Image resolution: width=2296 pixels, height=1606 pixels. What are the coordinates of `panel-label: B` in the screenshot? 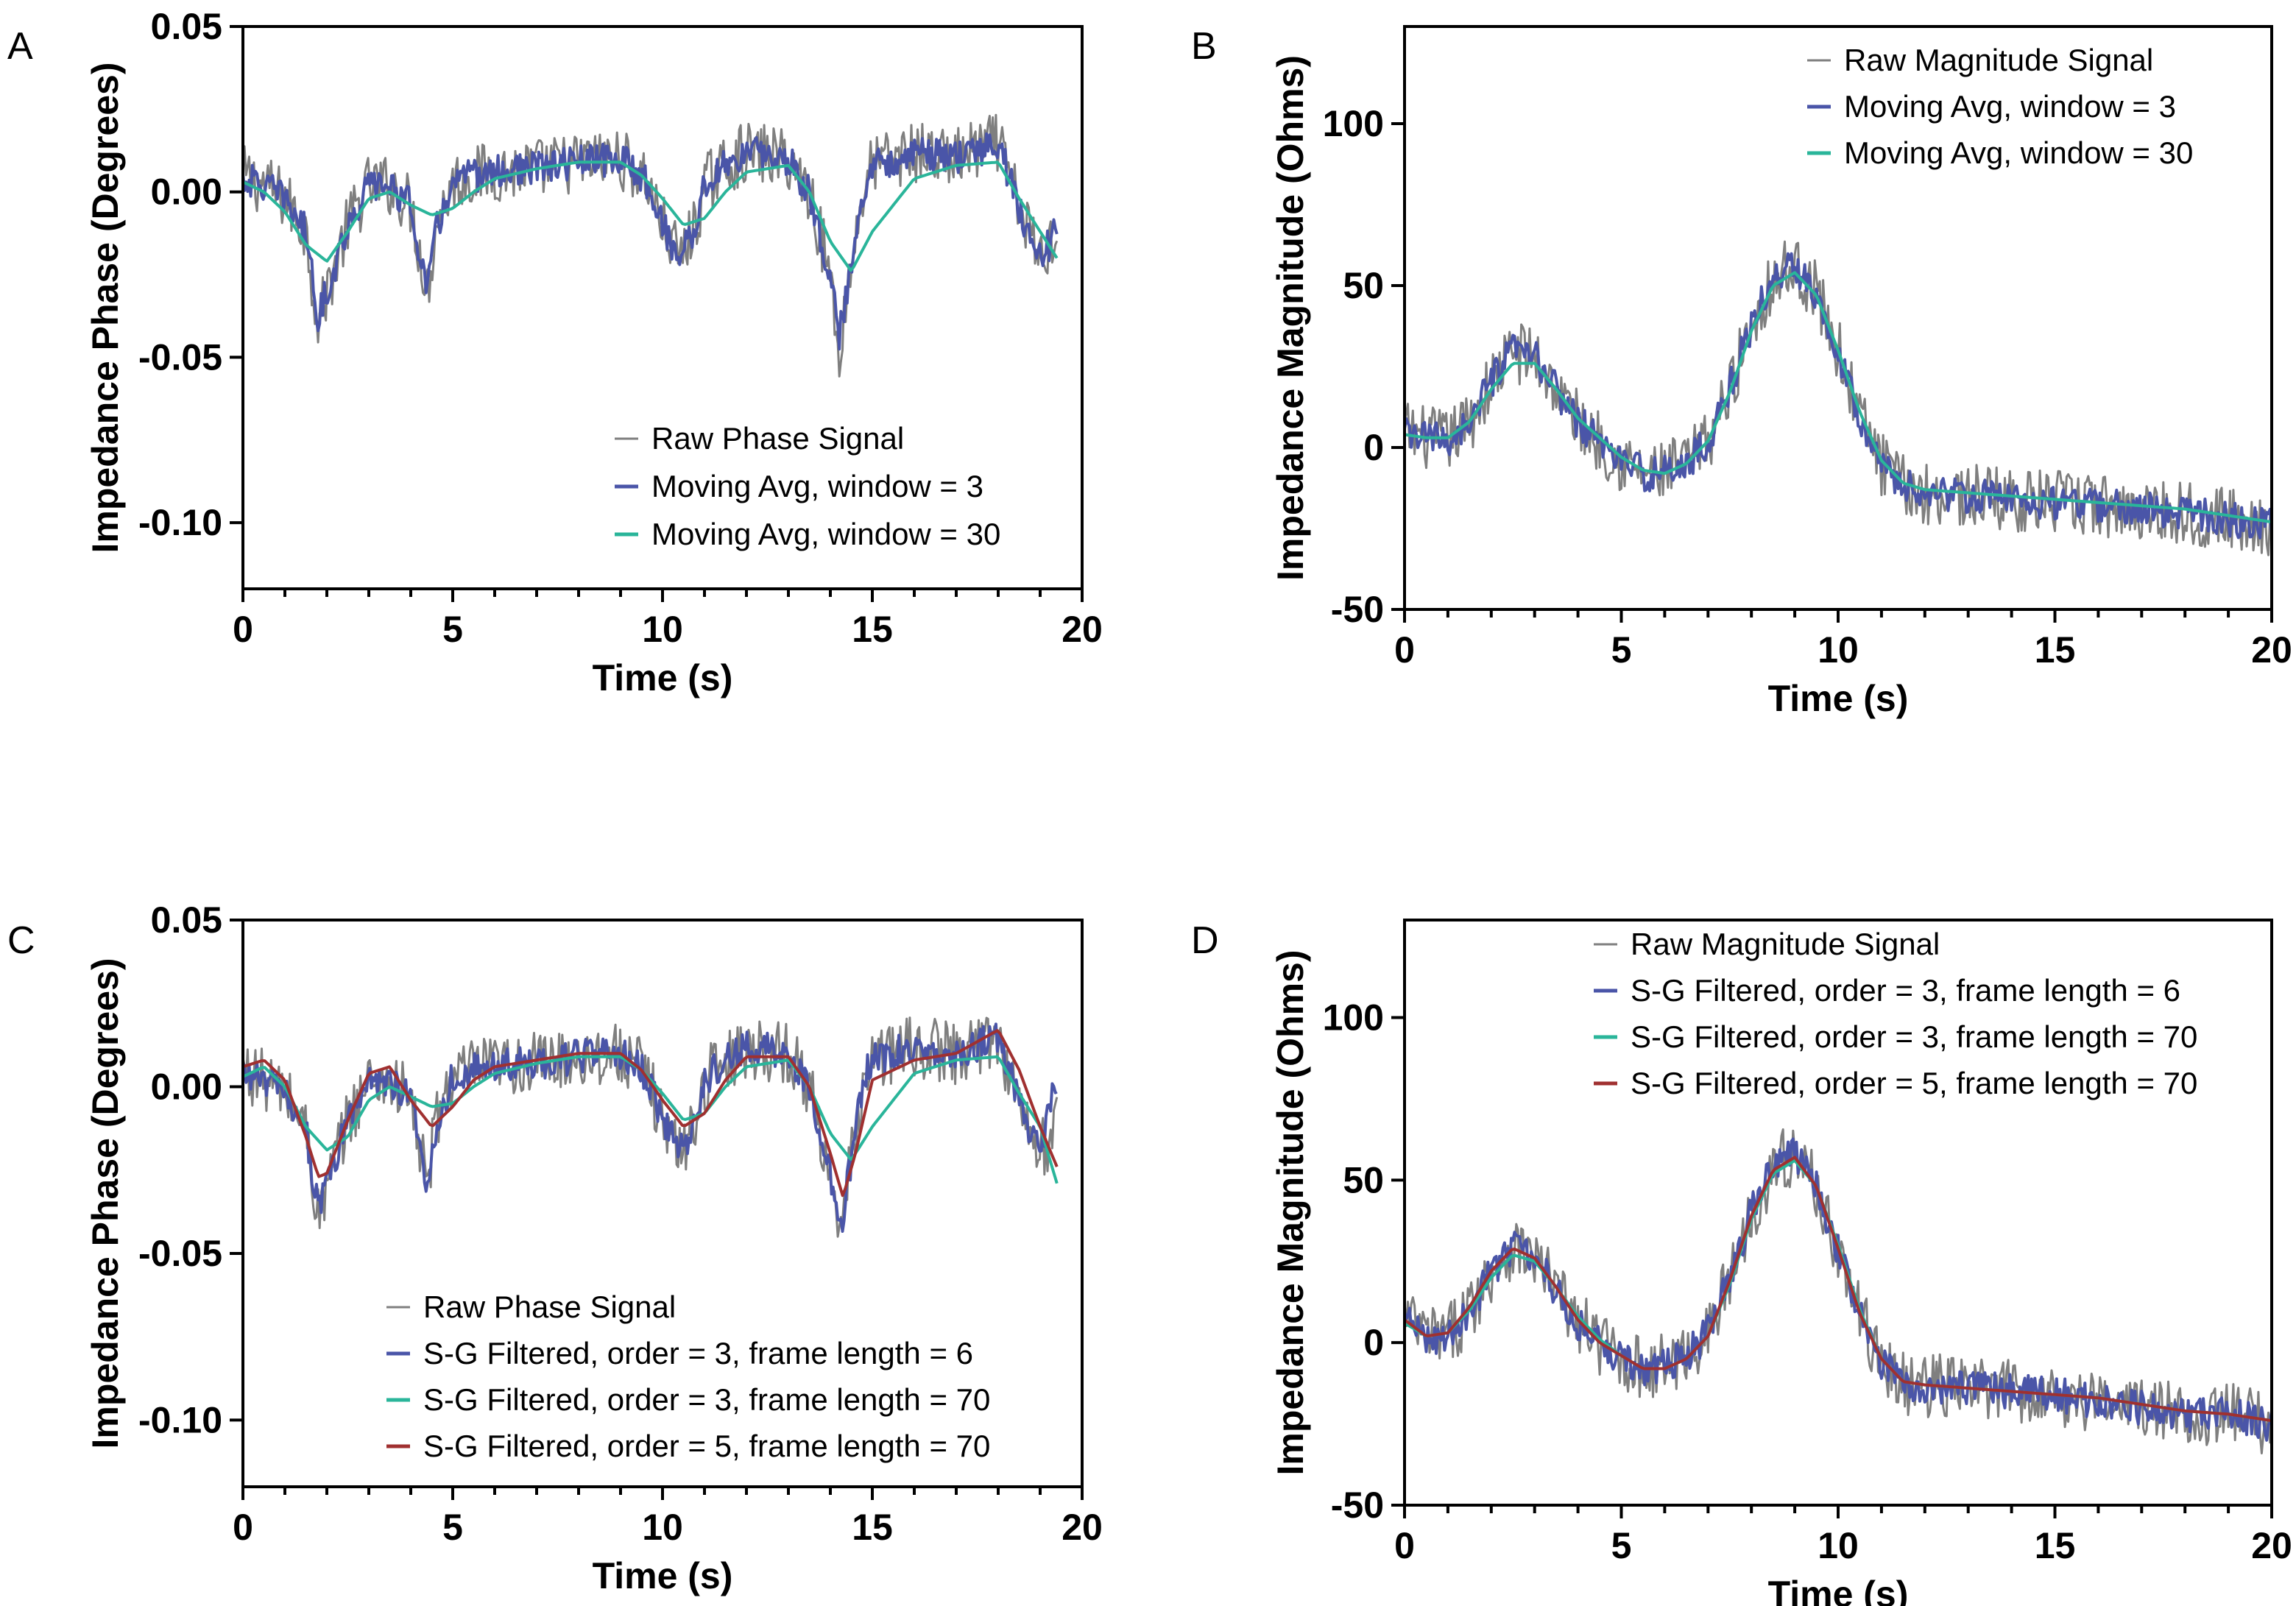 It's located at (1204, 47).